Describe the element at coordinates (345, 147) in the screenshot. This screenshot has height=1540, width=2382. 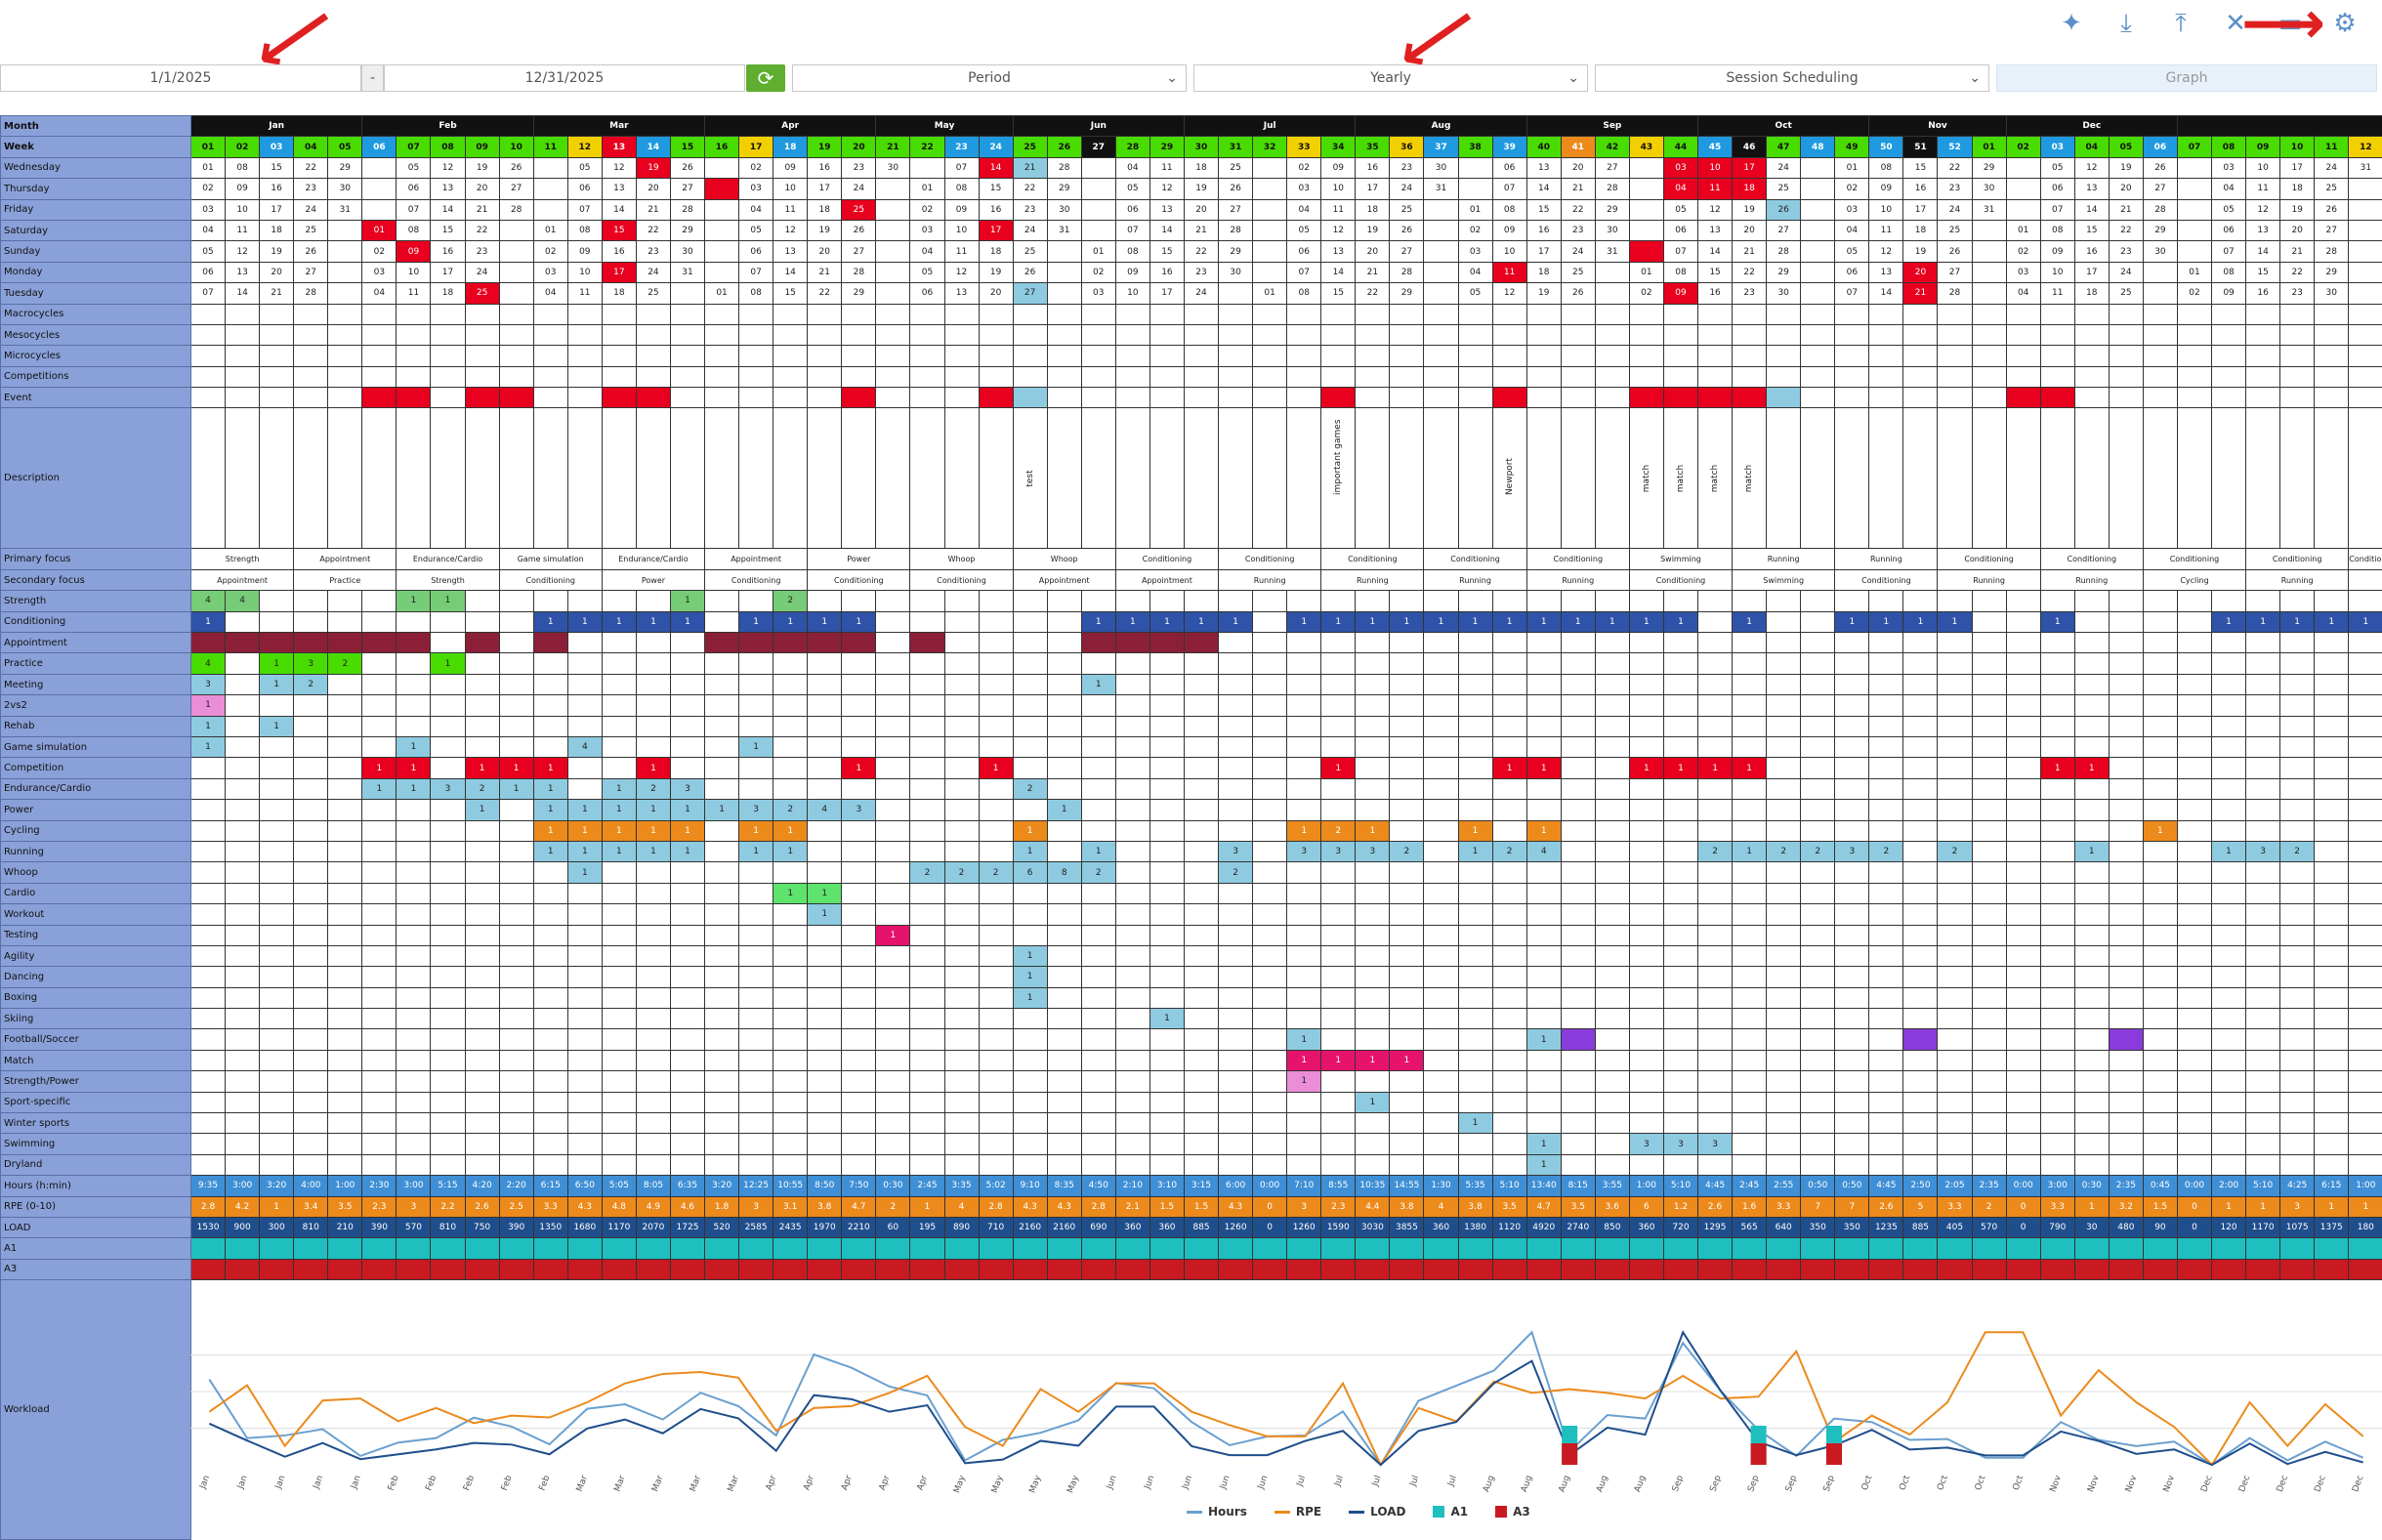
I see `week-cell: 05` at that location.